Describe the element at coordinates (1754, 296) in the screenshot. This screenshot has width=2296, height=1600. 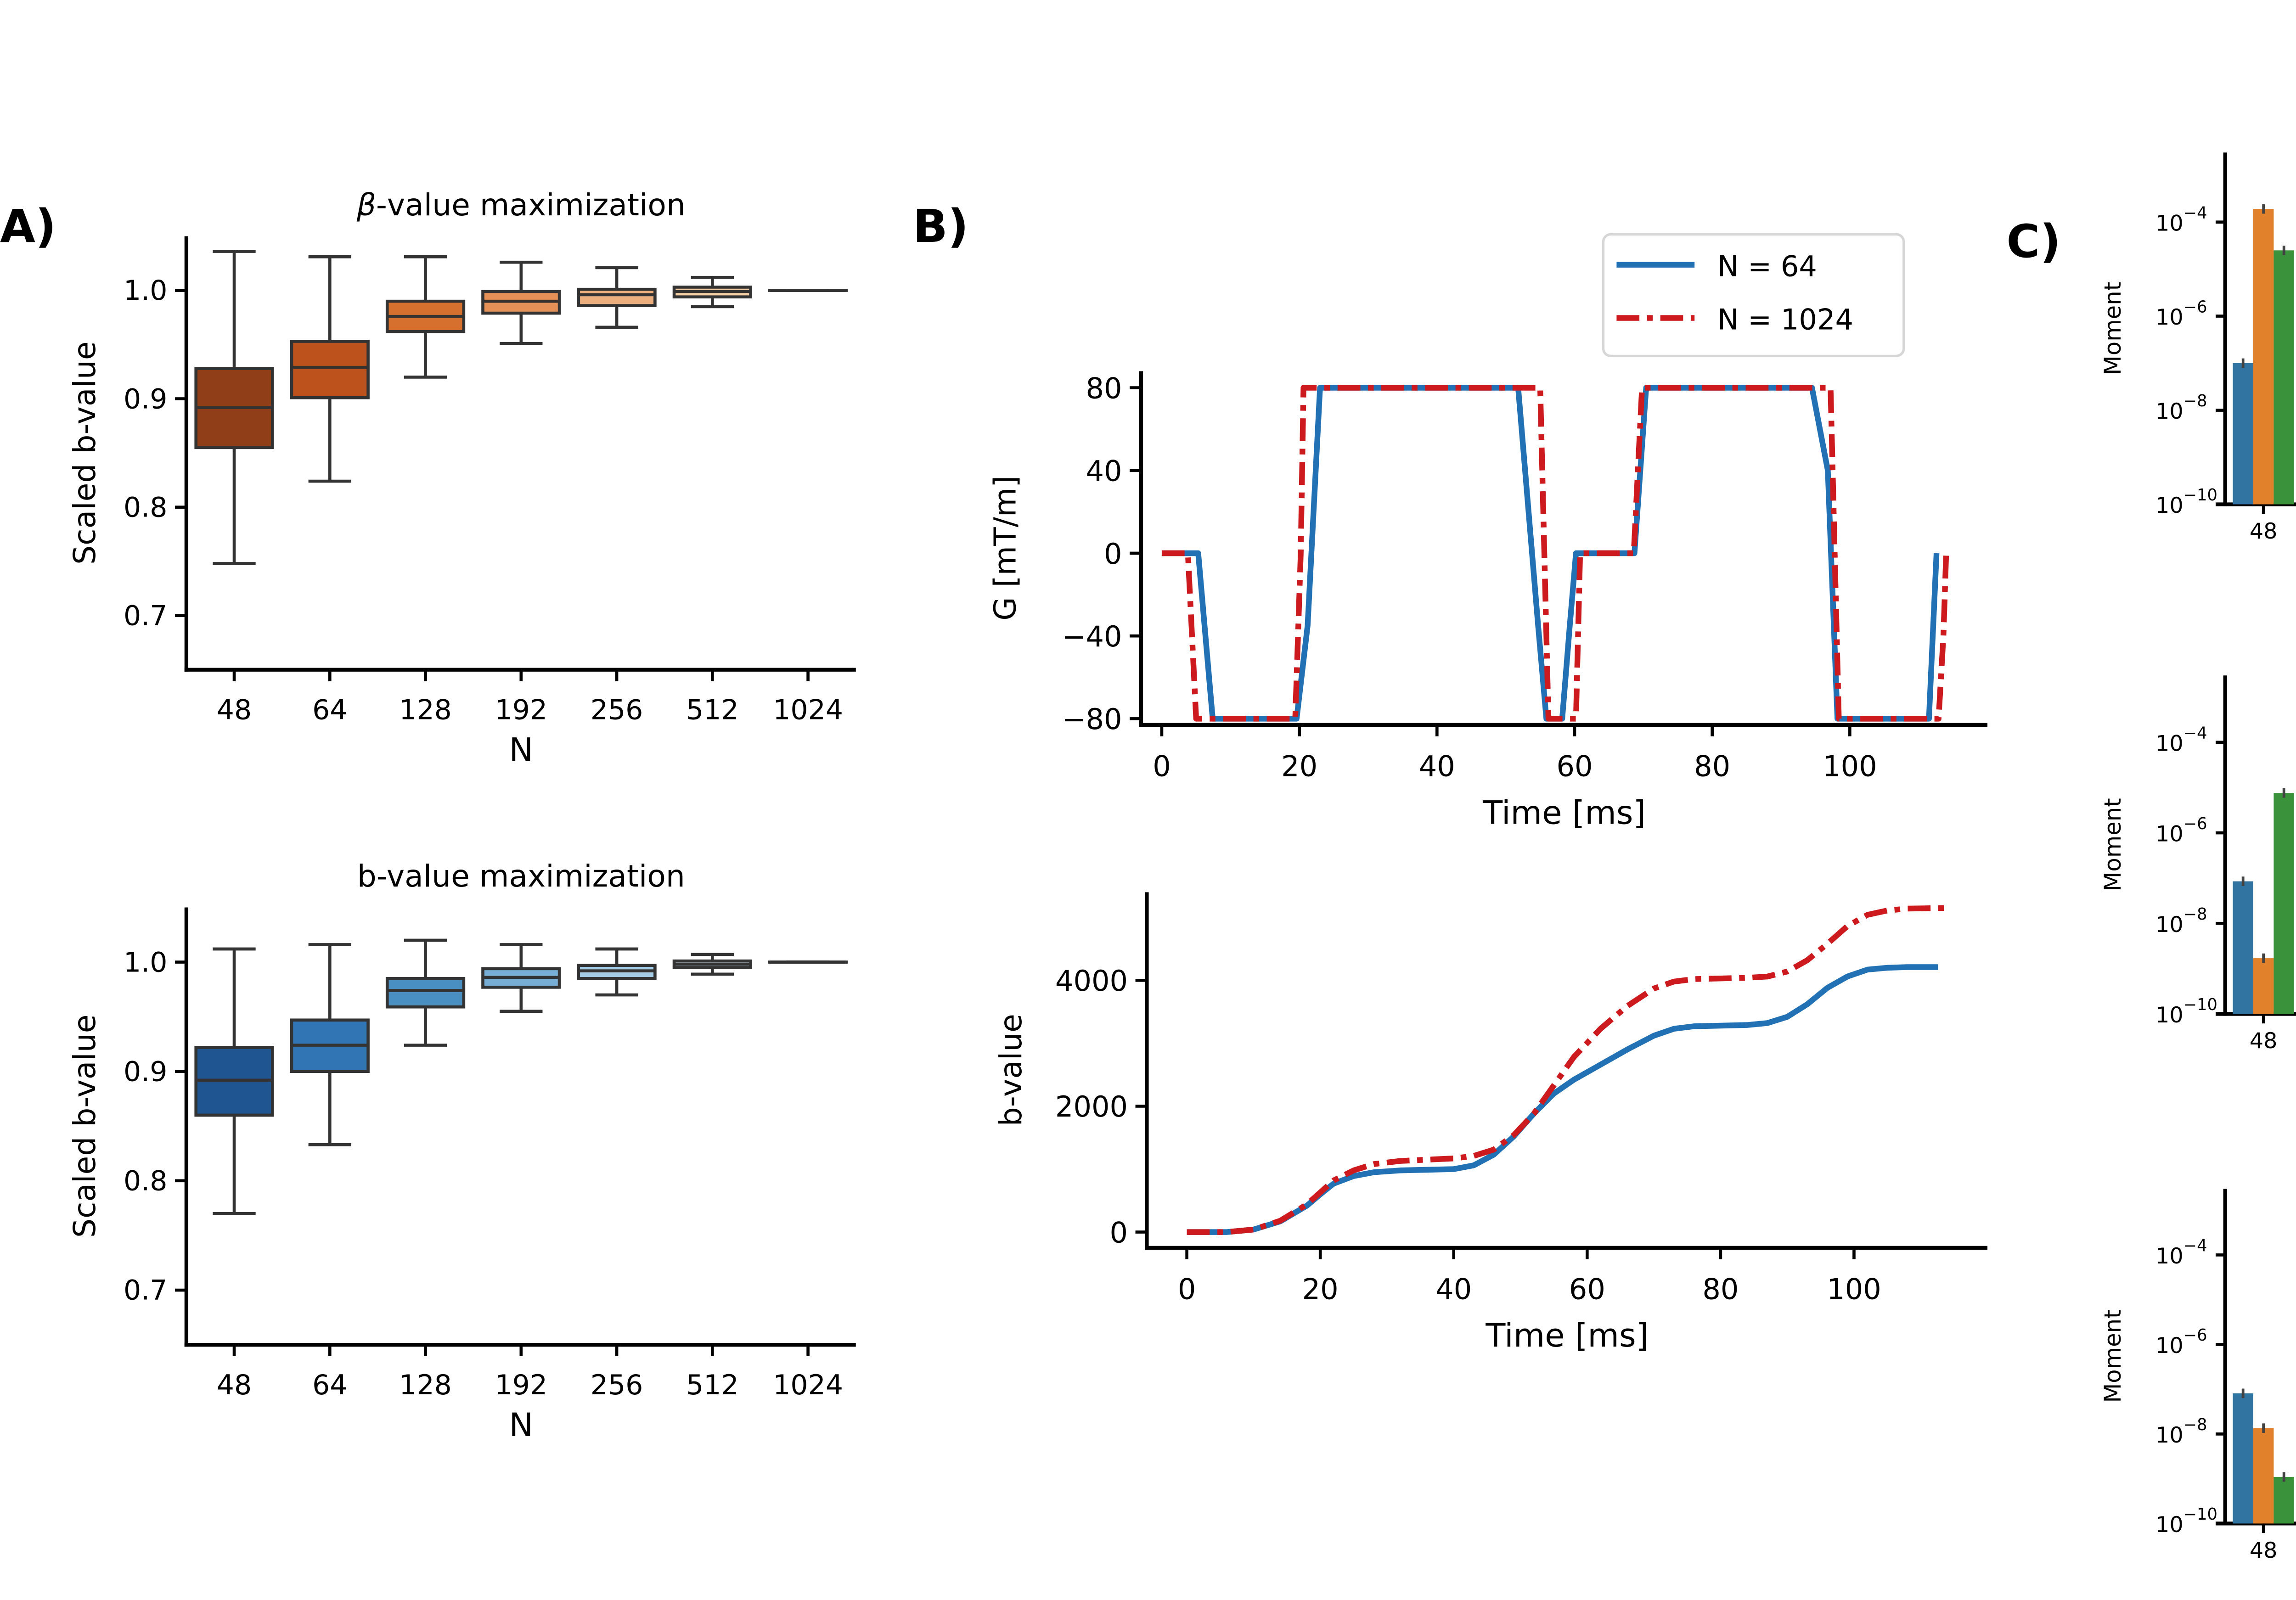
I see `line-legend: N = 64 N = 1024` at that location.